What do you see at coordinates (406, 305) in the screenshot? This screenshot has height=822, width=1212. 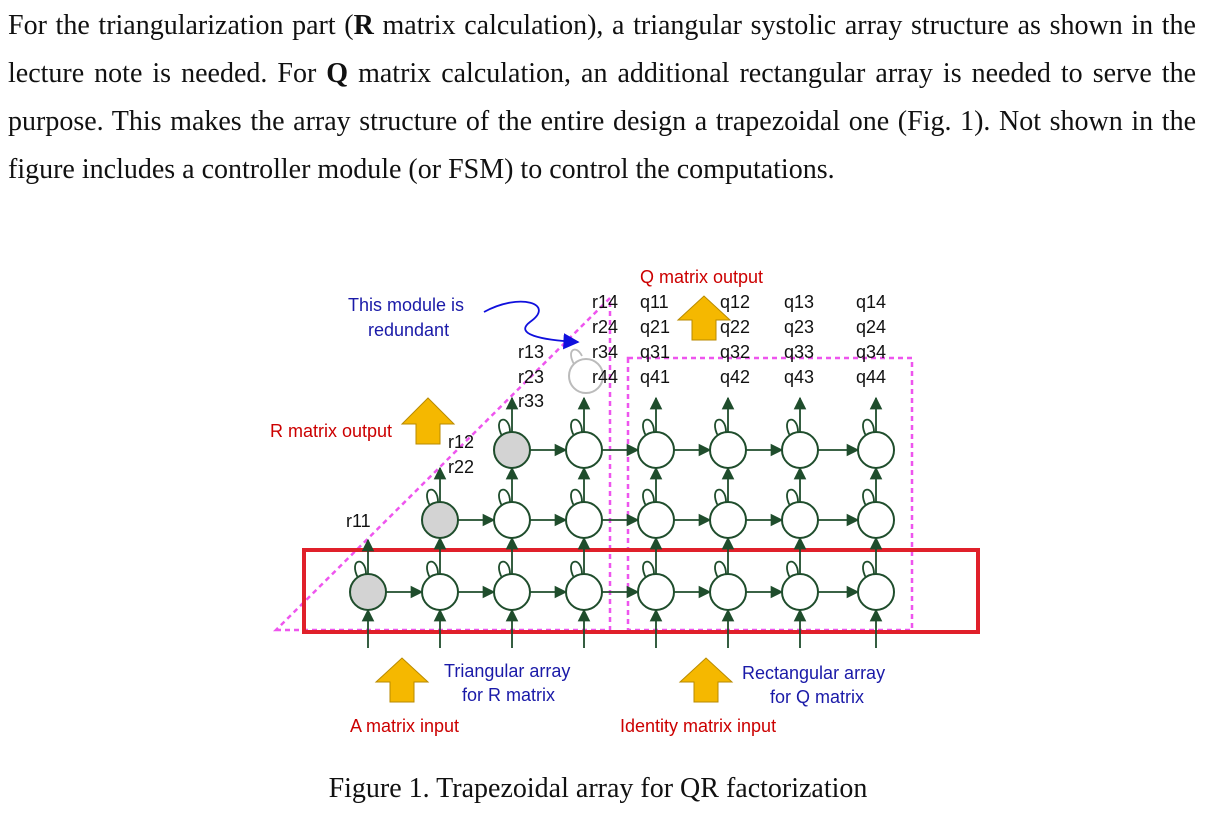 I see `redundant-label-line1: This module is` at bounding box center [406, 305].